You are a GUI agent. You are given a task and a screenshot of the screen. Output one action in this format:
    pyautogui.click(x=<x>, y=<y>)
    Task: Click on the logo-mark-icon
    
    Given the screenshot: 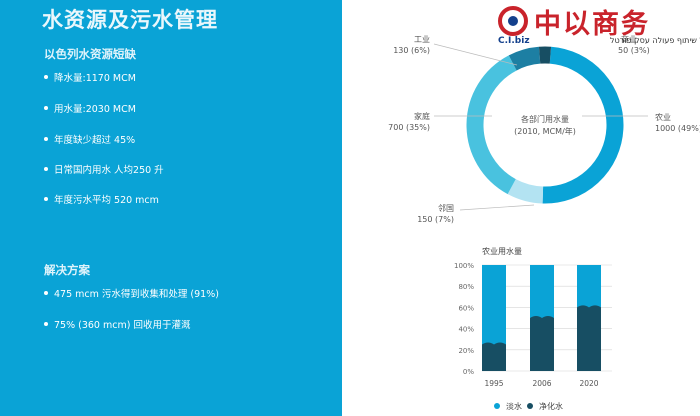 What is the action you would take?
    pyautogui.click(x=513, y=21)
    